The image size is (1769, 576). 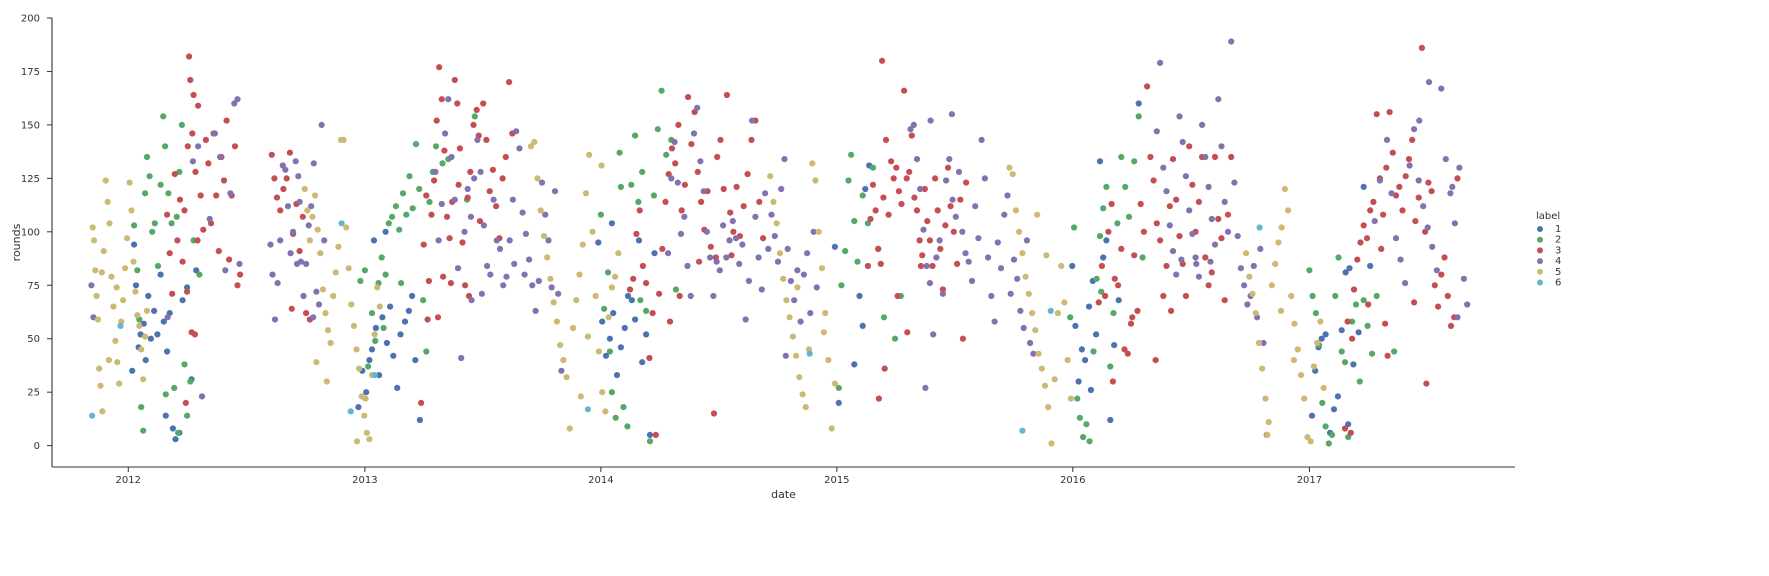 I want to click on x-axis-ticks: 2012 2013 2014 2015 2016 2017, so click(x=719, y=476).